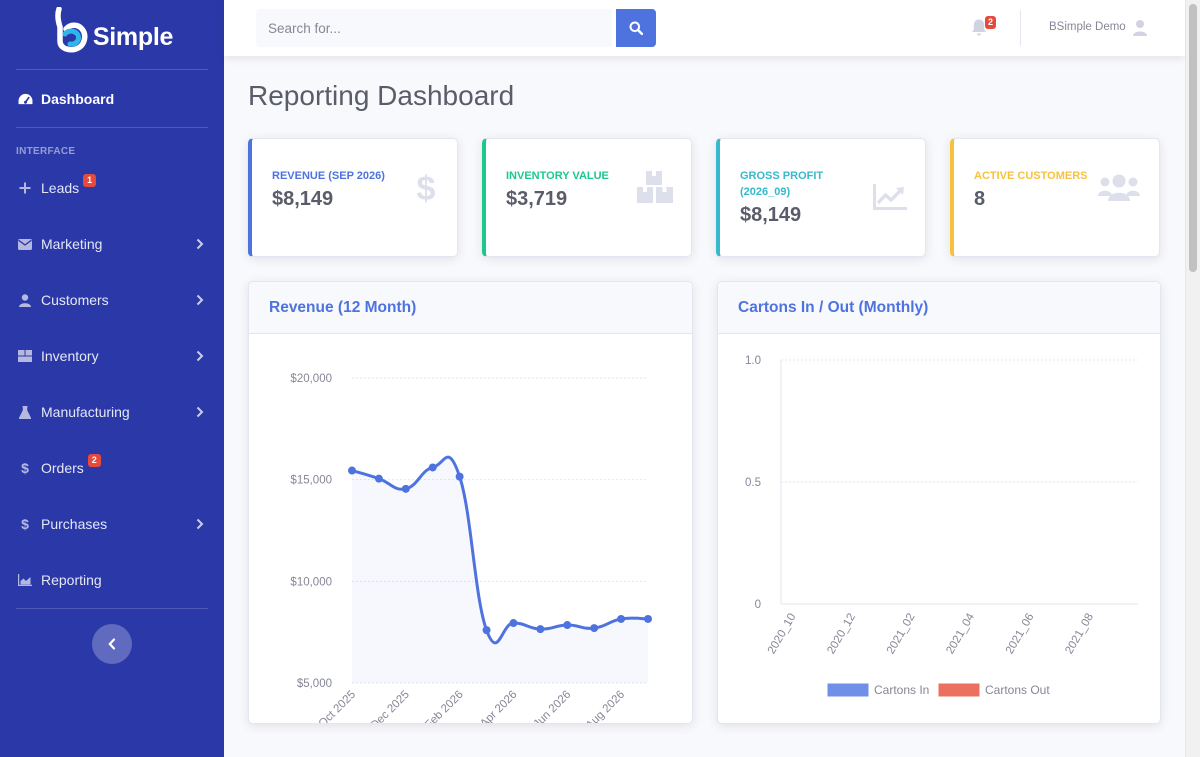 The height and width of the screenshot is (757, 1200). Describe the element at coordinates (62, 468) in the screenshot. I see `sidebar-item-label: Orders` at that location.